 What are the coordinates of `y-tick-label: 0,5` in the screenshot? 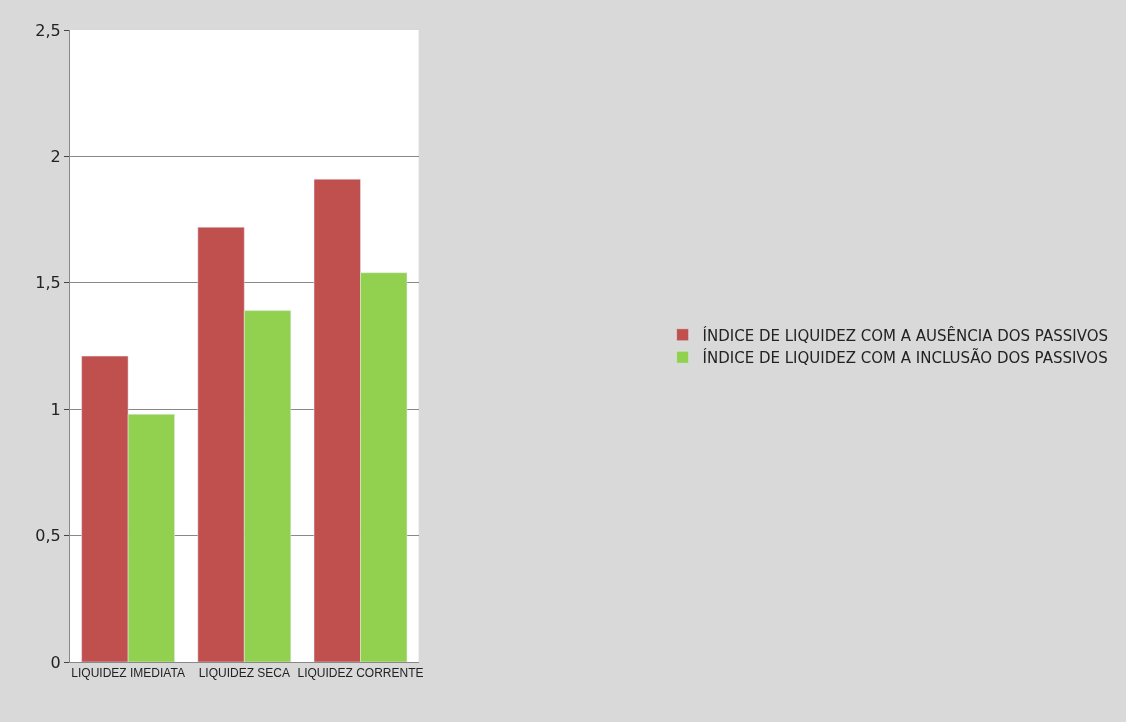 It's located at (48, 536).